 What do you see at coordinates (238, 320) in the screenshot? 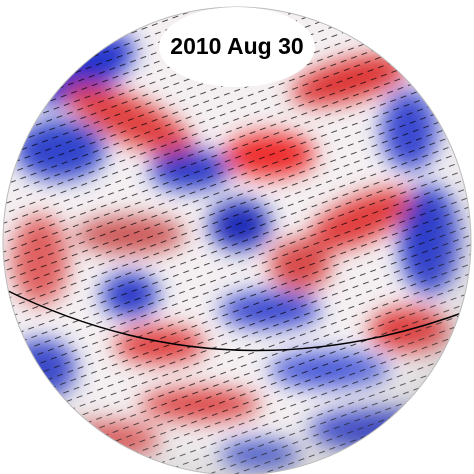
I see `equator` at bounding box center [238, 320].